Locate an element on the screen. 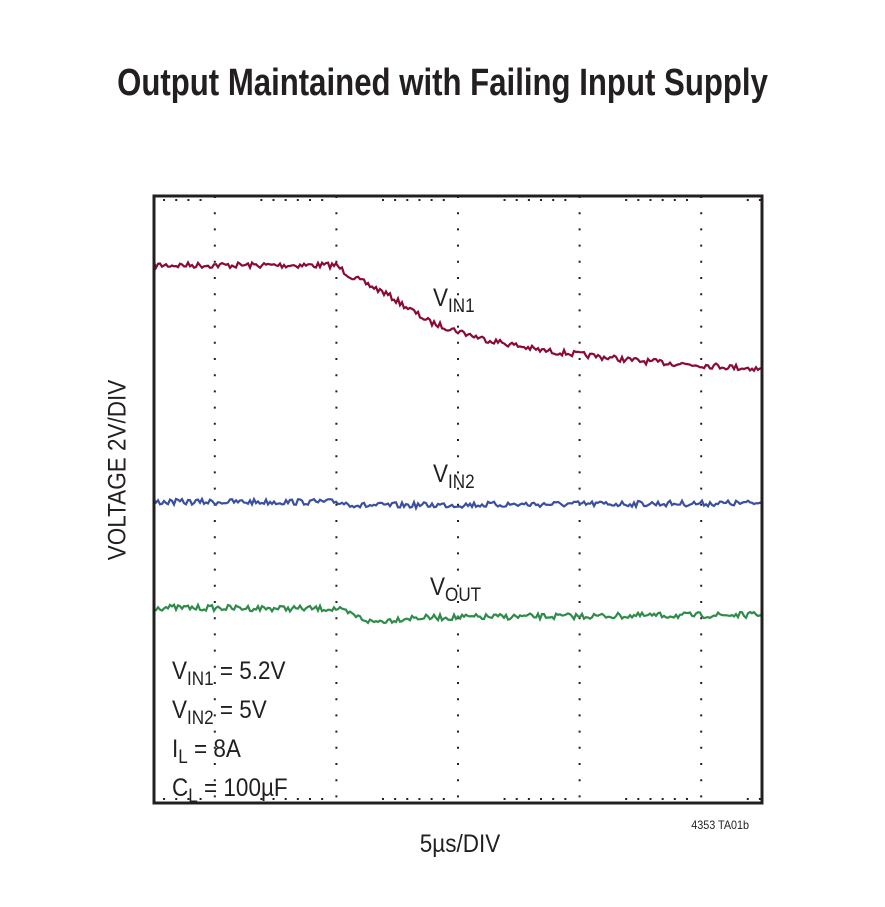 Image resolution: width=885 pixels, height=907 pixels. y-axis-label: VOLTAGE 2V/DIV is located at coordinates (117, 470).